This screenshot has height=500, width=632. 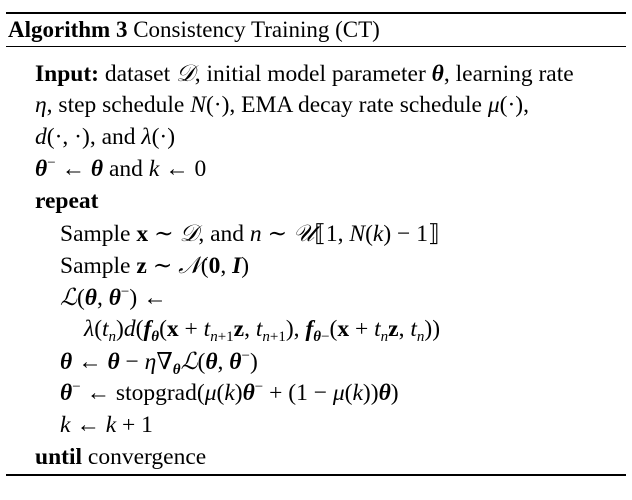 What do you see at coordinates (147, 457) in the screenshot?
I see `convergence-text: convergence` at bounding box center [147, 457].